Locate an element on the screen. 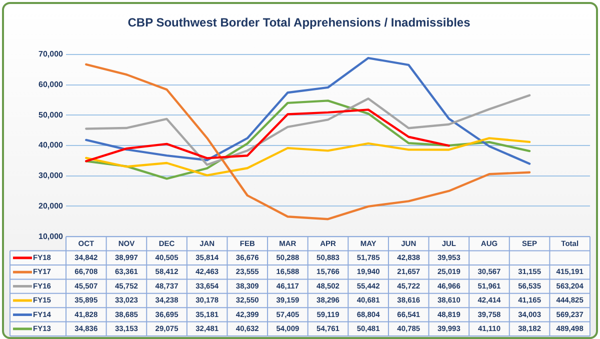 Image resolution: width=600 pixels, height=339 pixels. y-tick-label: 70,000 is located at coordinates (51, 54).